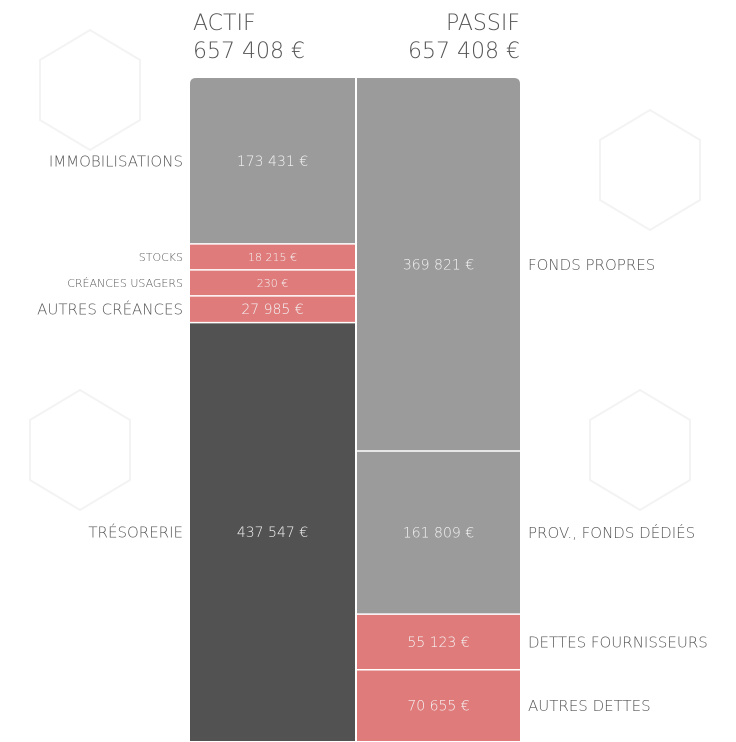 This screenshot has height=742, width=736. Describe the element at coordinates (110, 309) in the screenshot. I see `segment-name: AUTRES CRÉANCES` at that location.